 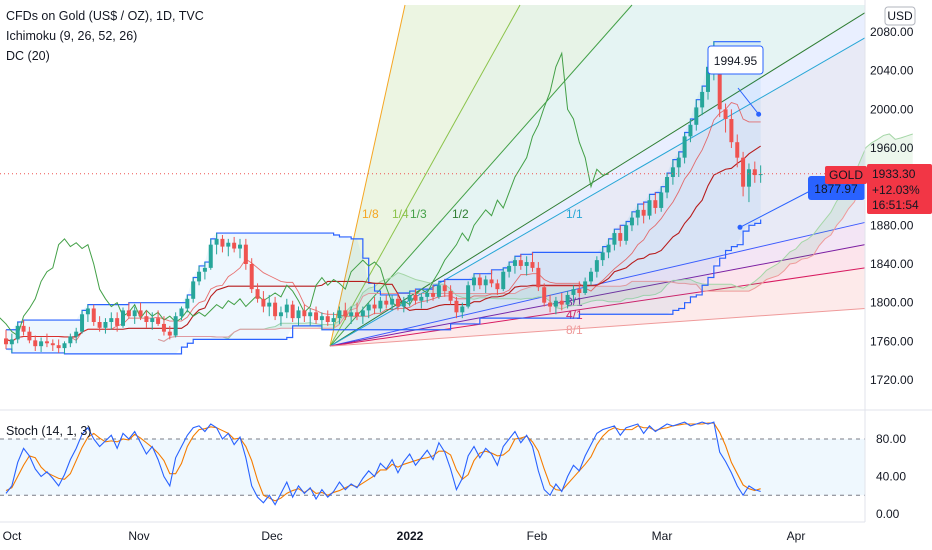 I want to click on price-badge-change: +12.03%, so click(x=896, y=190).